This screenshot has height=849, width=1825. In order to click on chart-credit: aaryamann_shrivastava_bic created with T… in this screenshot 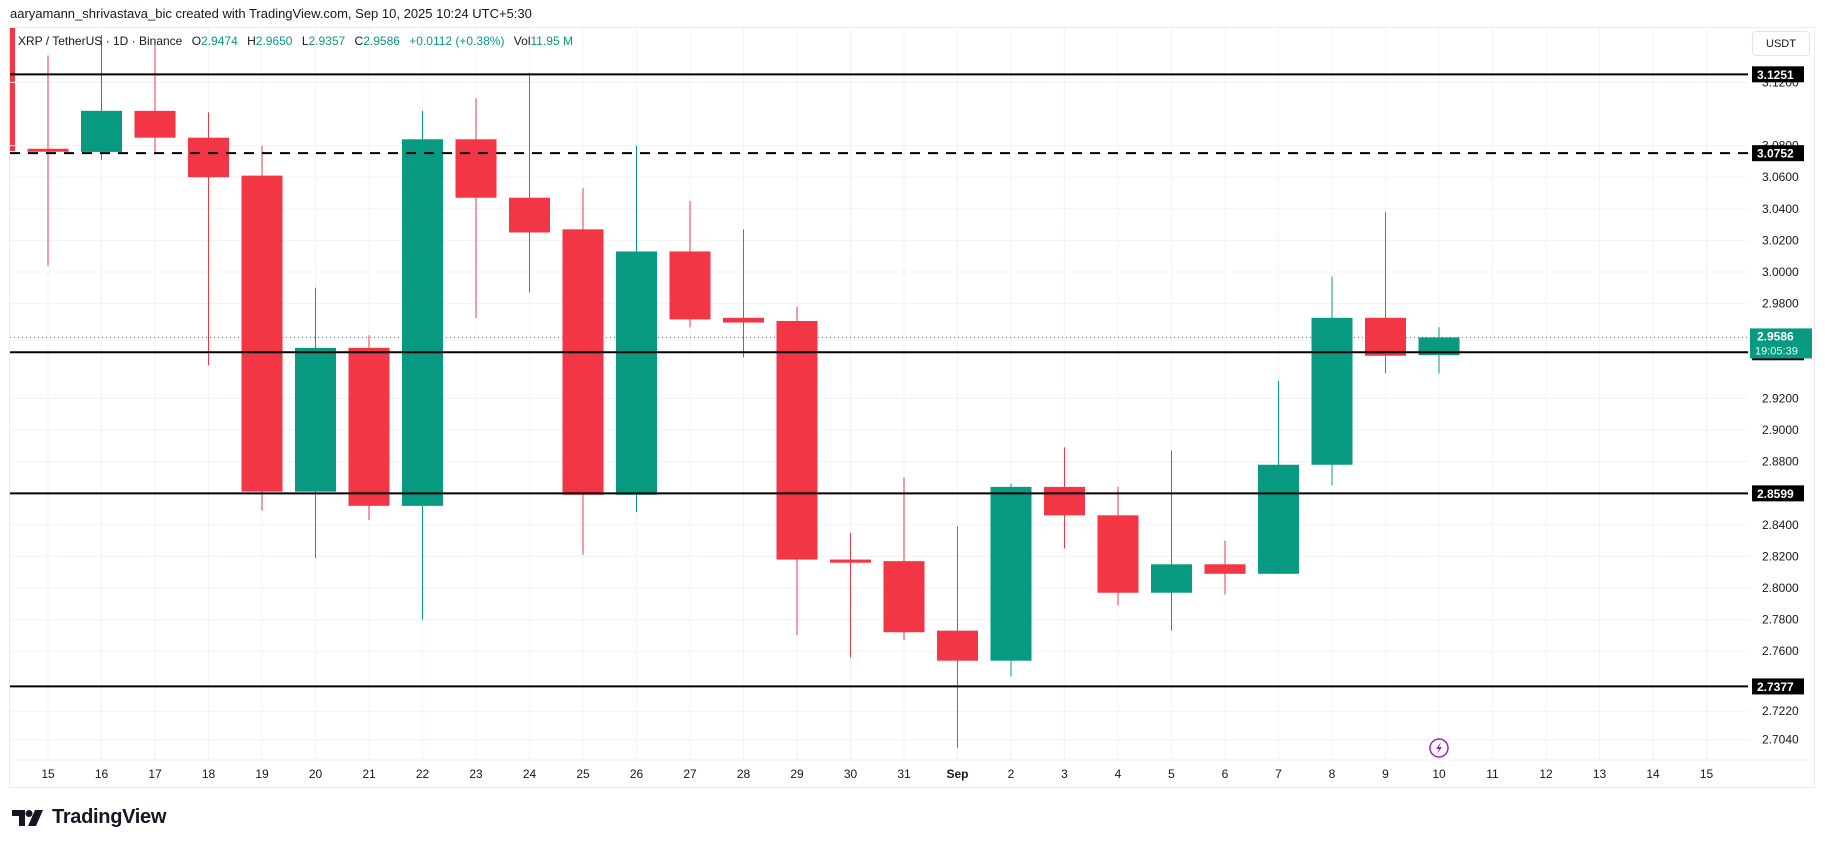, I will do `click(271, 13)`.